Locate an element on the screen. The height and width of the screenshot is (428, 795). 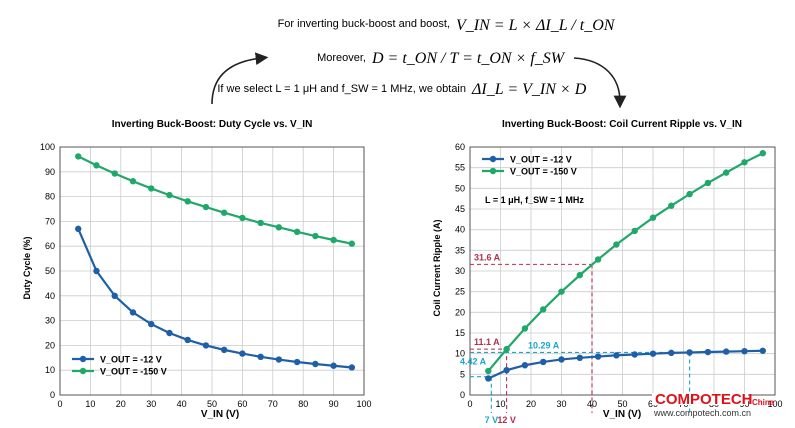
watermark-brand-suffix: China is located at coordinates (763, 402).